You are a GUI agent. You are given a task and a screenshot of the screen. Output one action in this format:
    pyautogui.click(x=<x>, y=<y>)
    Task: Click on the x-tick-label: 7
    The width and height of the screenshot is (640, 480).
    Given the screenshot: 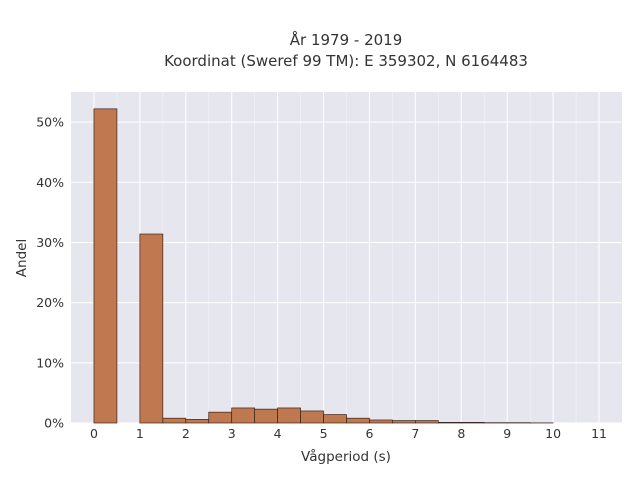 What is the action you would take?
    pyautogui.click(x=415, y=433)
    